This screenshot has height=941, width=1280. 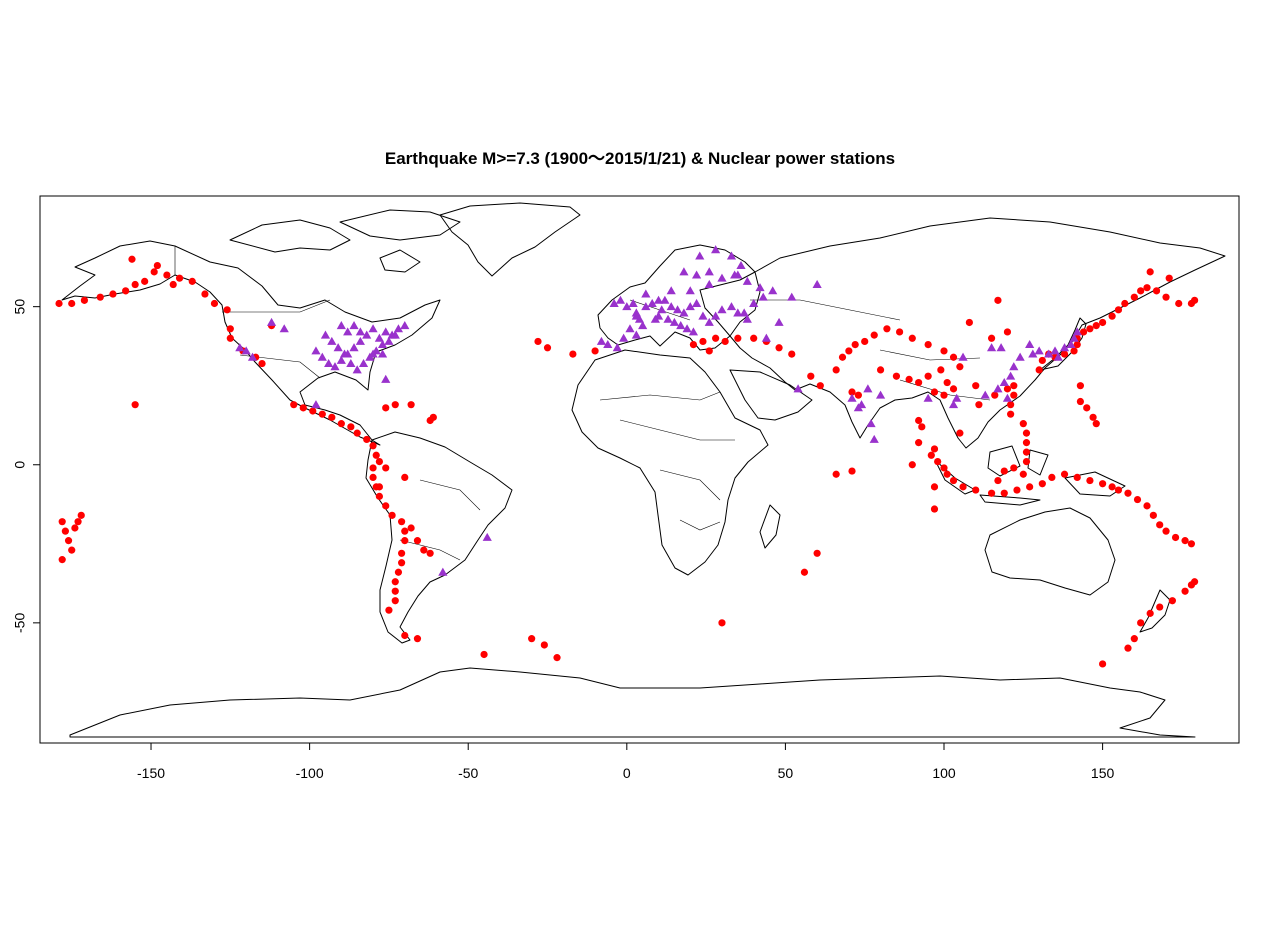 I want to click on europe-outline, so click(x=676, y=297).